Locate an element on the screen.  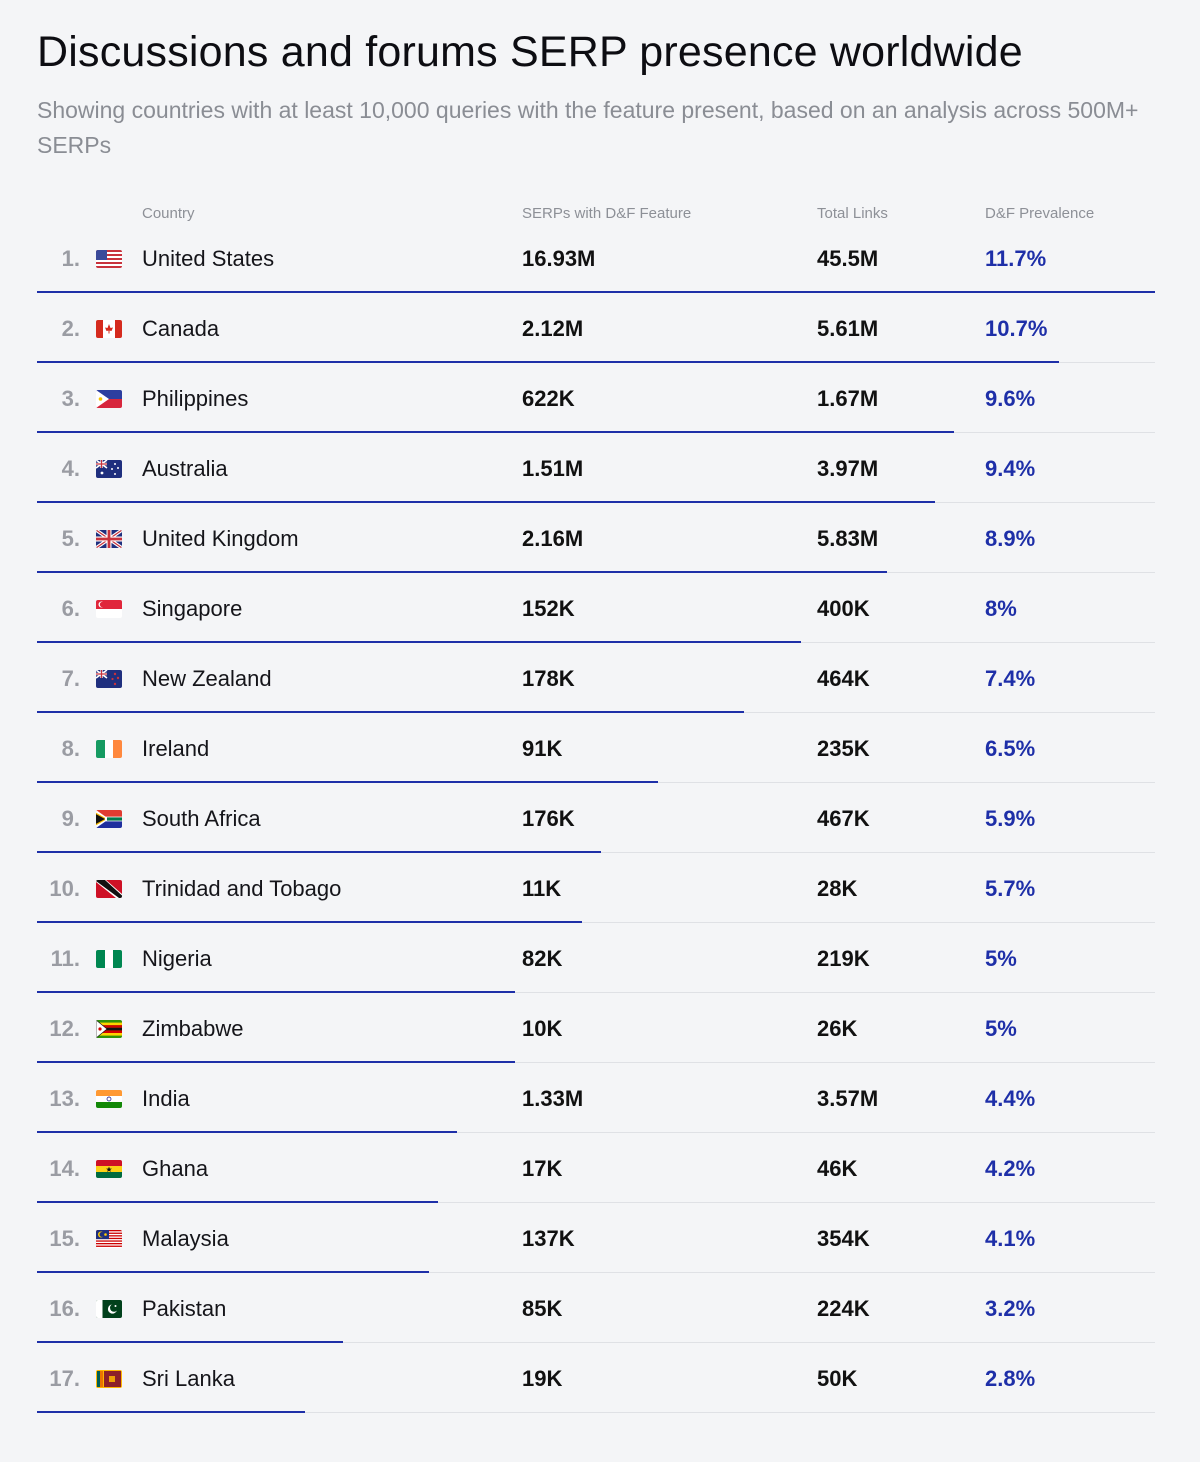
row-links: 46K is located at coordinates (837, 1168).